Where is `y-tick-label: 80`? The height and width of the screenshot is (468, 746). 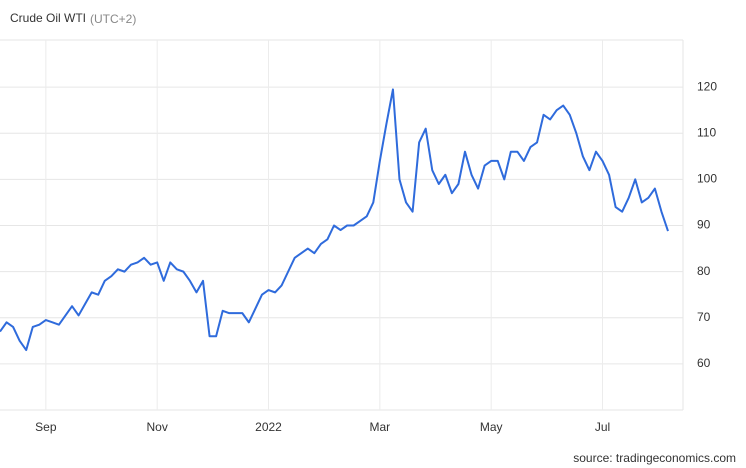
y-tick-label: 80 is located at coordinates (704, 271).